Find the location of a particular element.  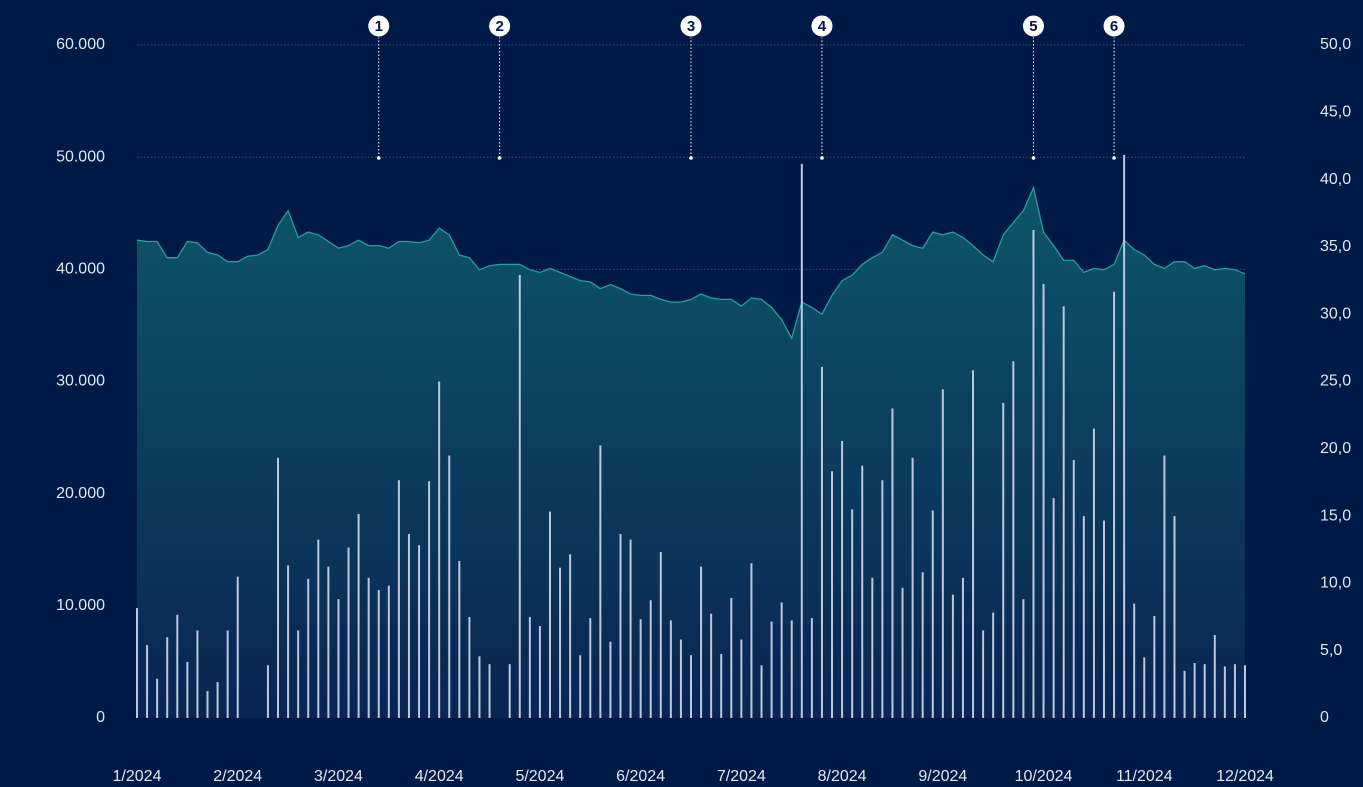

y2-tick-label: 0 is located at coordinates (1324, 717).